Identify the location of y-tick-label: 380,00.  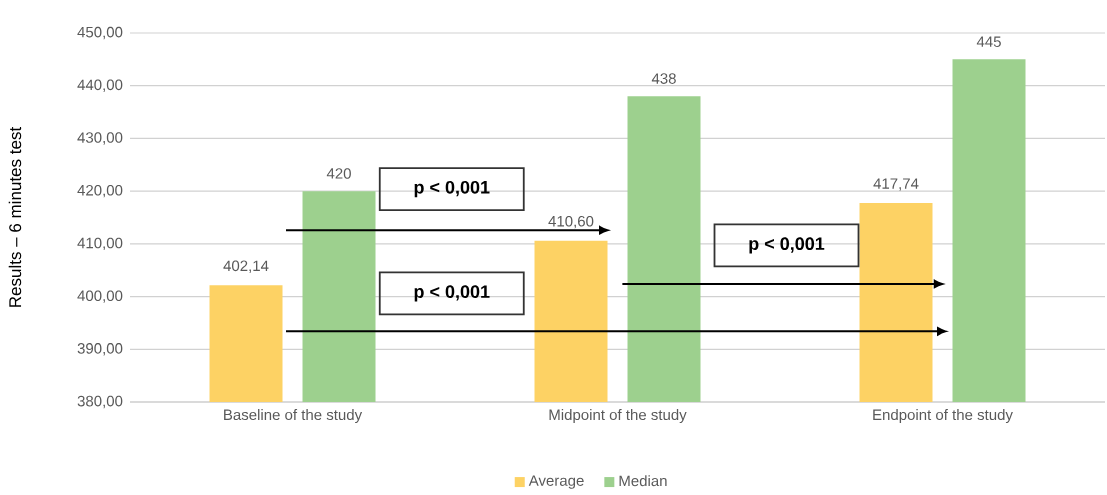
(100, 402).